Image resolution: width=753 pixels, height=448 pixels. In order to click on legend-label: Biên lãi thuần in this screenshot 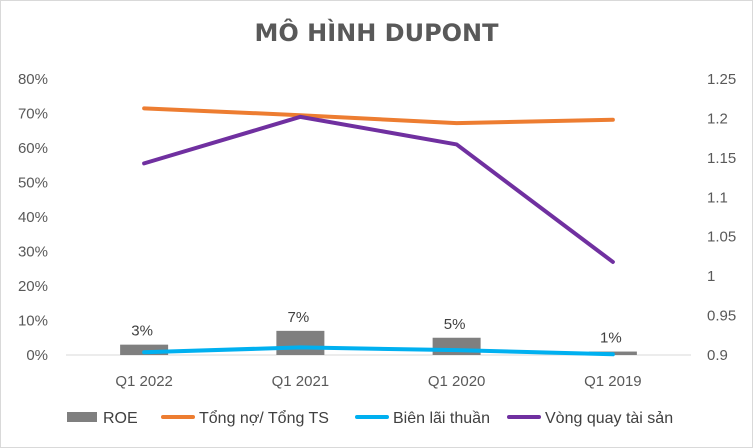, I will do `click(441, 418)`.